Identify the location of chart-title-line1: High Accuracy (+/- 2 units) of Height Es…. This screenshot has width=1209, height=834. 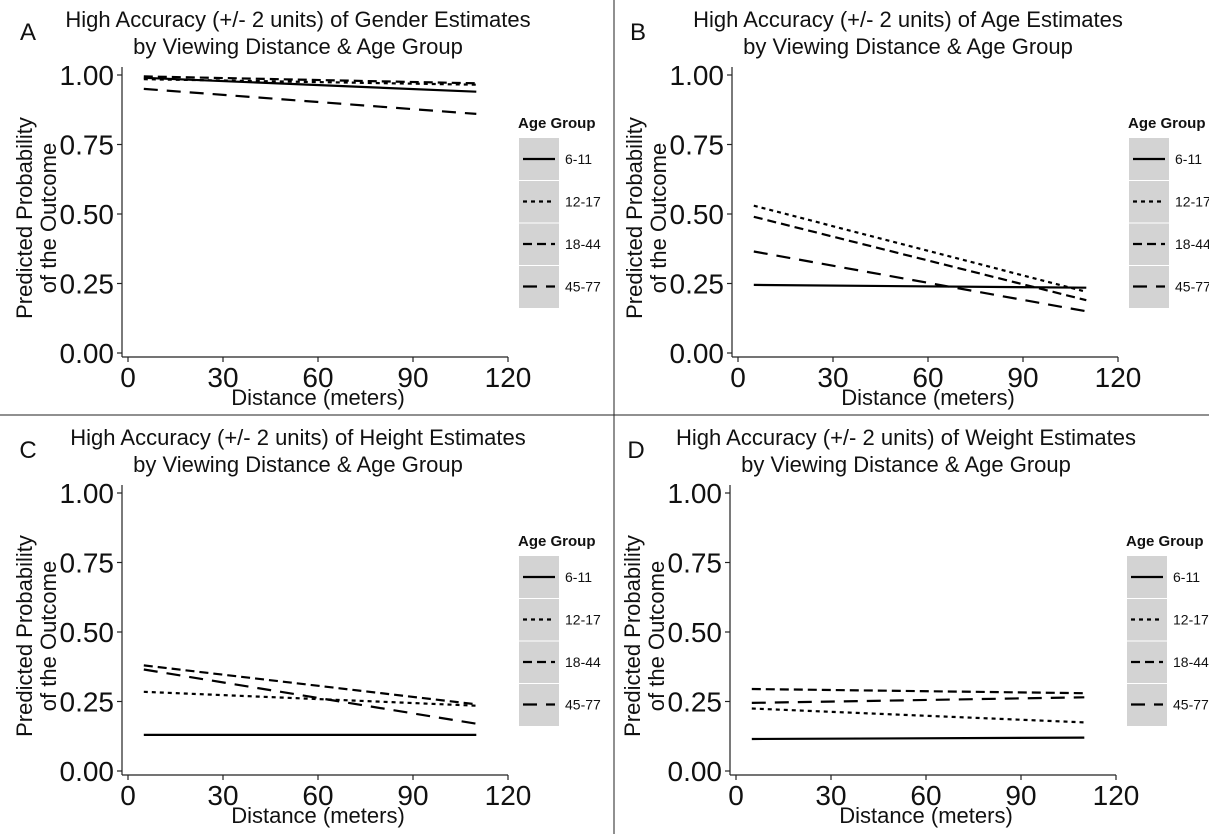
(297, 437).